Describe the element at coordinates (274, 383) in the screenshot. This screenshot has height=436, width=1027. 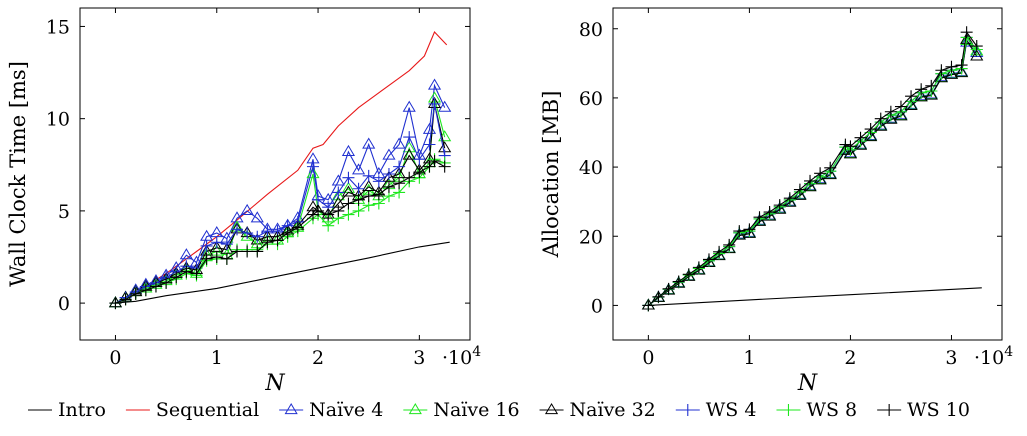
I see `x-axis-label: N` at that location.